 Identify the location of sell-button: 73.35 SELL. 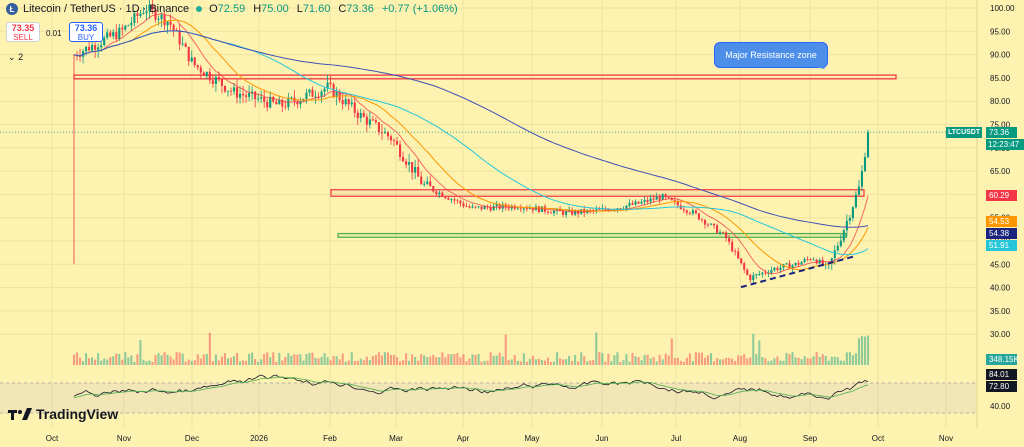
(23, 32).